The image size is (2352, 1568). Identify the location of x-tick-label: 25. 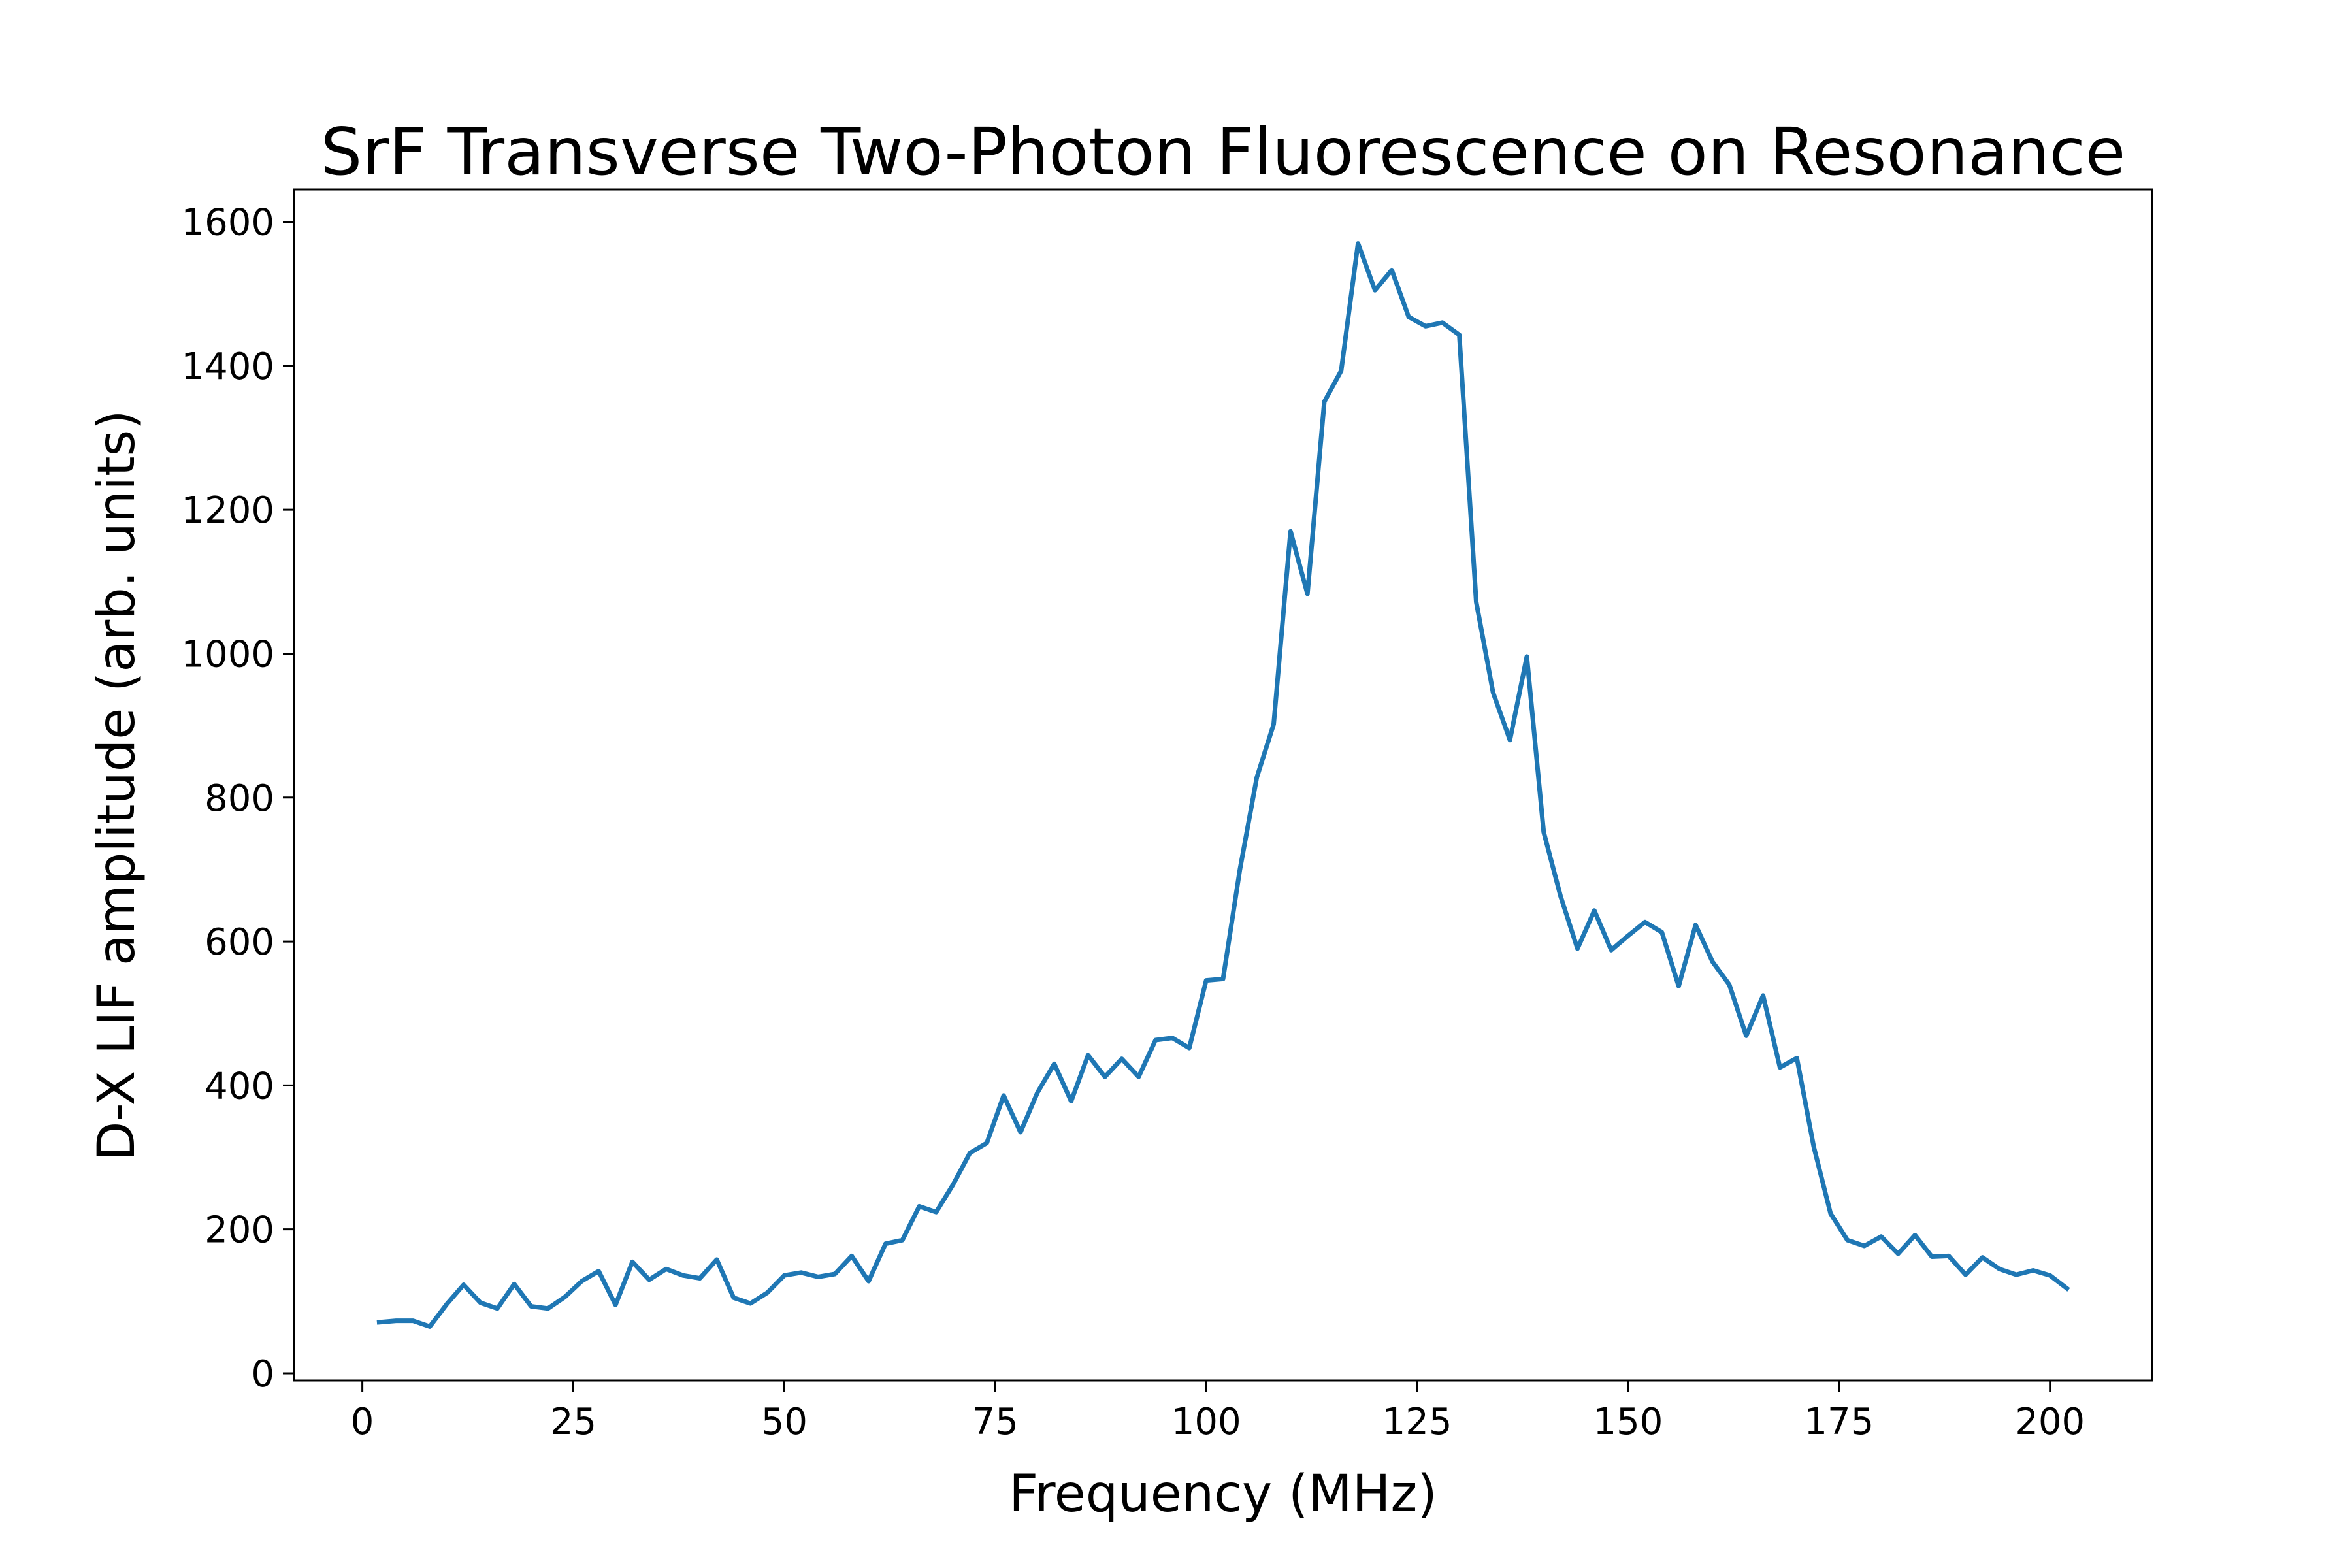
(573, 1422).